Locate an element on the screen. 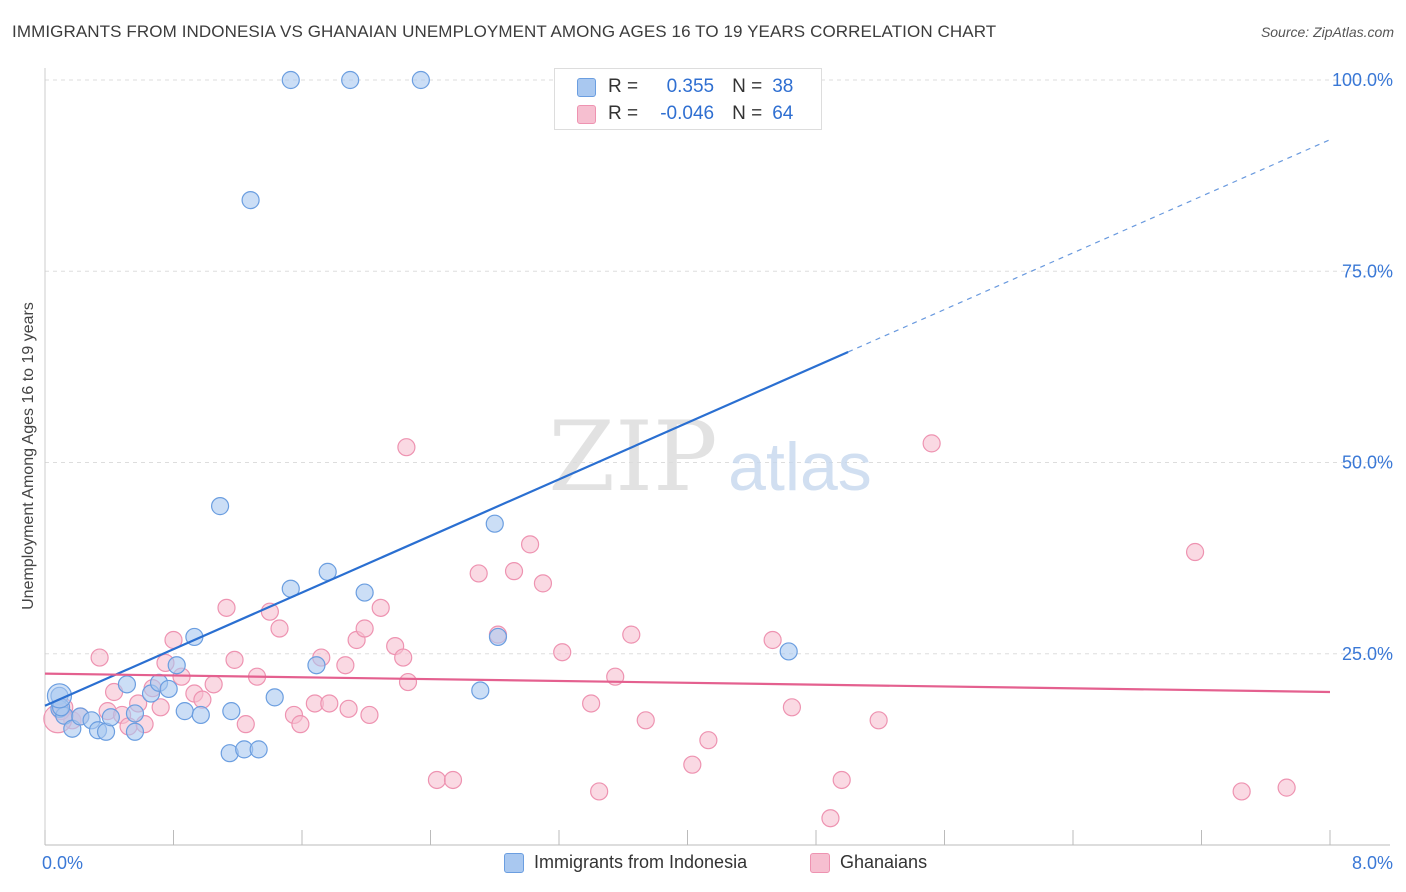  watermark-atlas: atlas is located at coordinates (800, 467).